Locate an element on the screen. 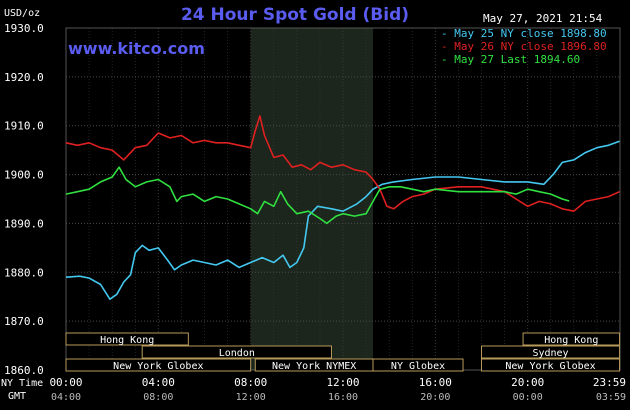  x-tick-ny: 04:00 is located at coordinates (158, 382).